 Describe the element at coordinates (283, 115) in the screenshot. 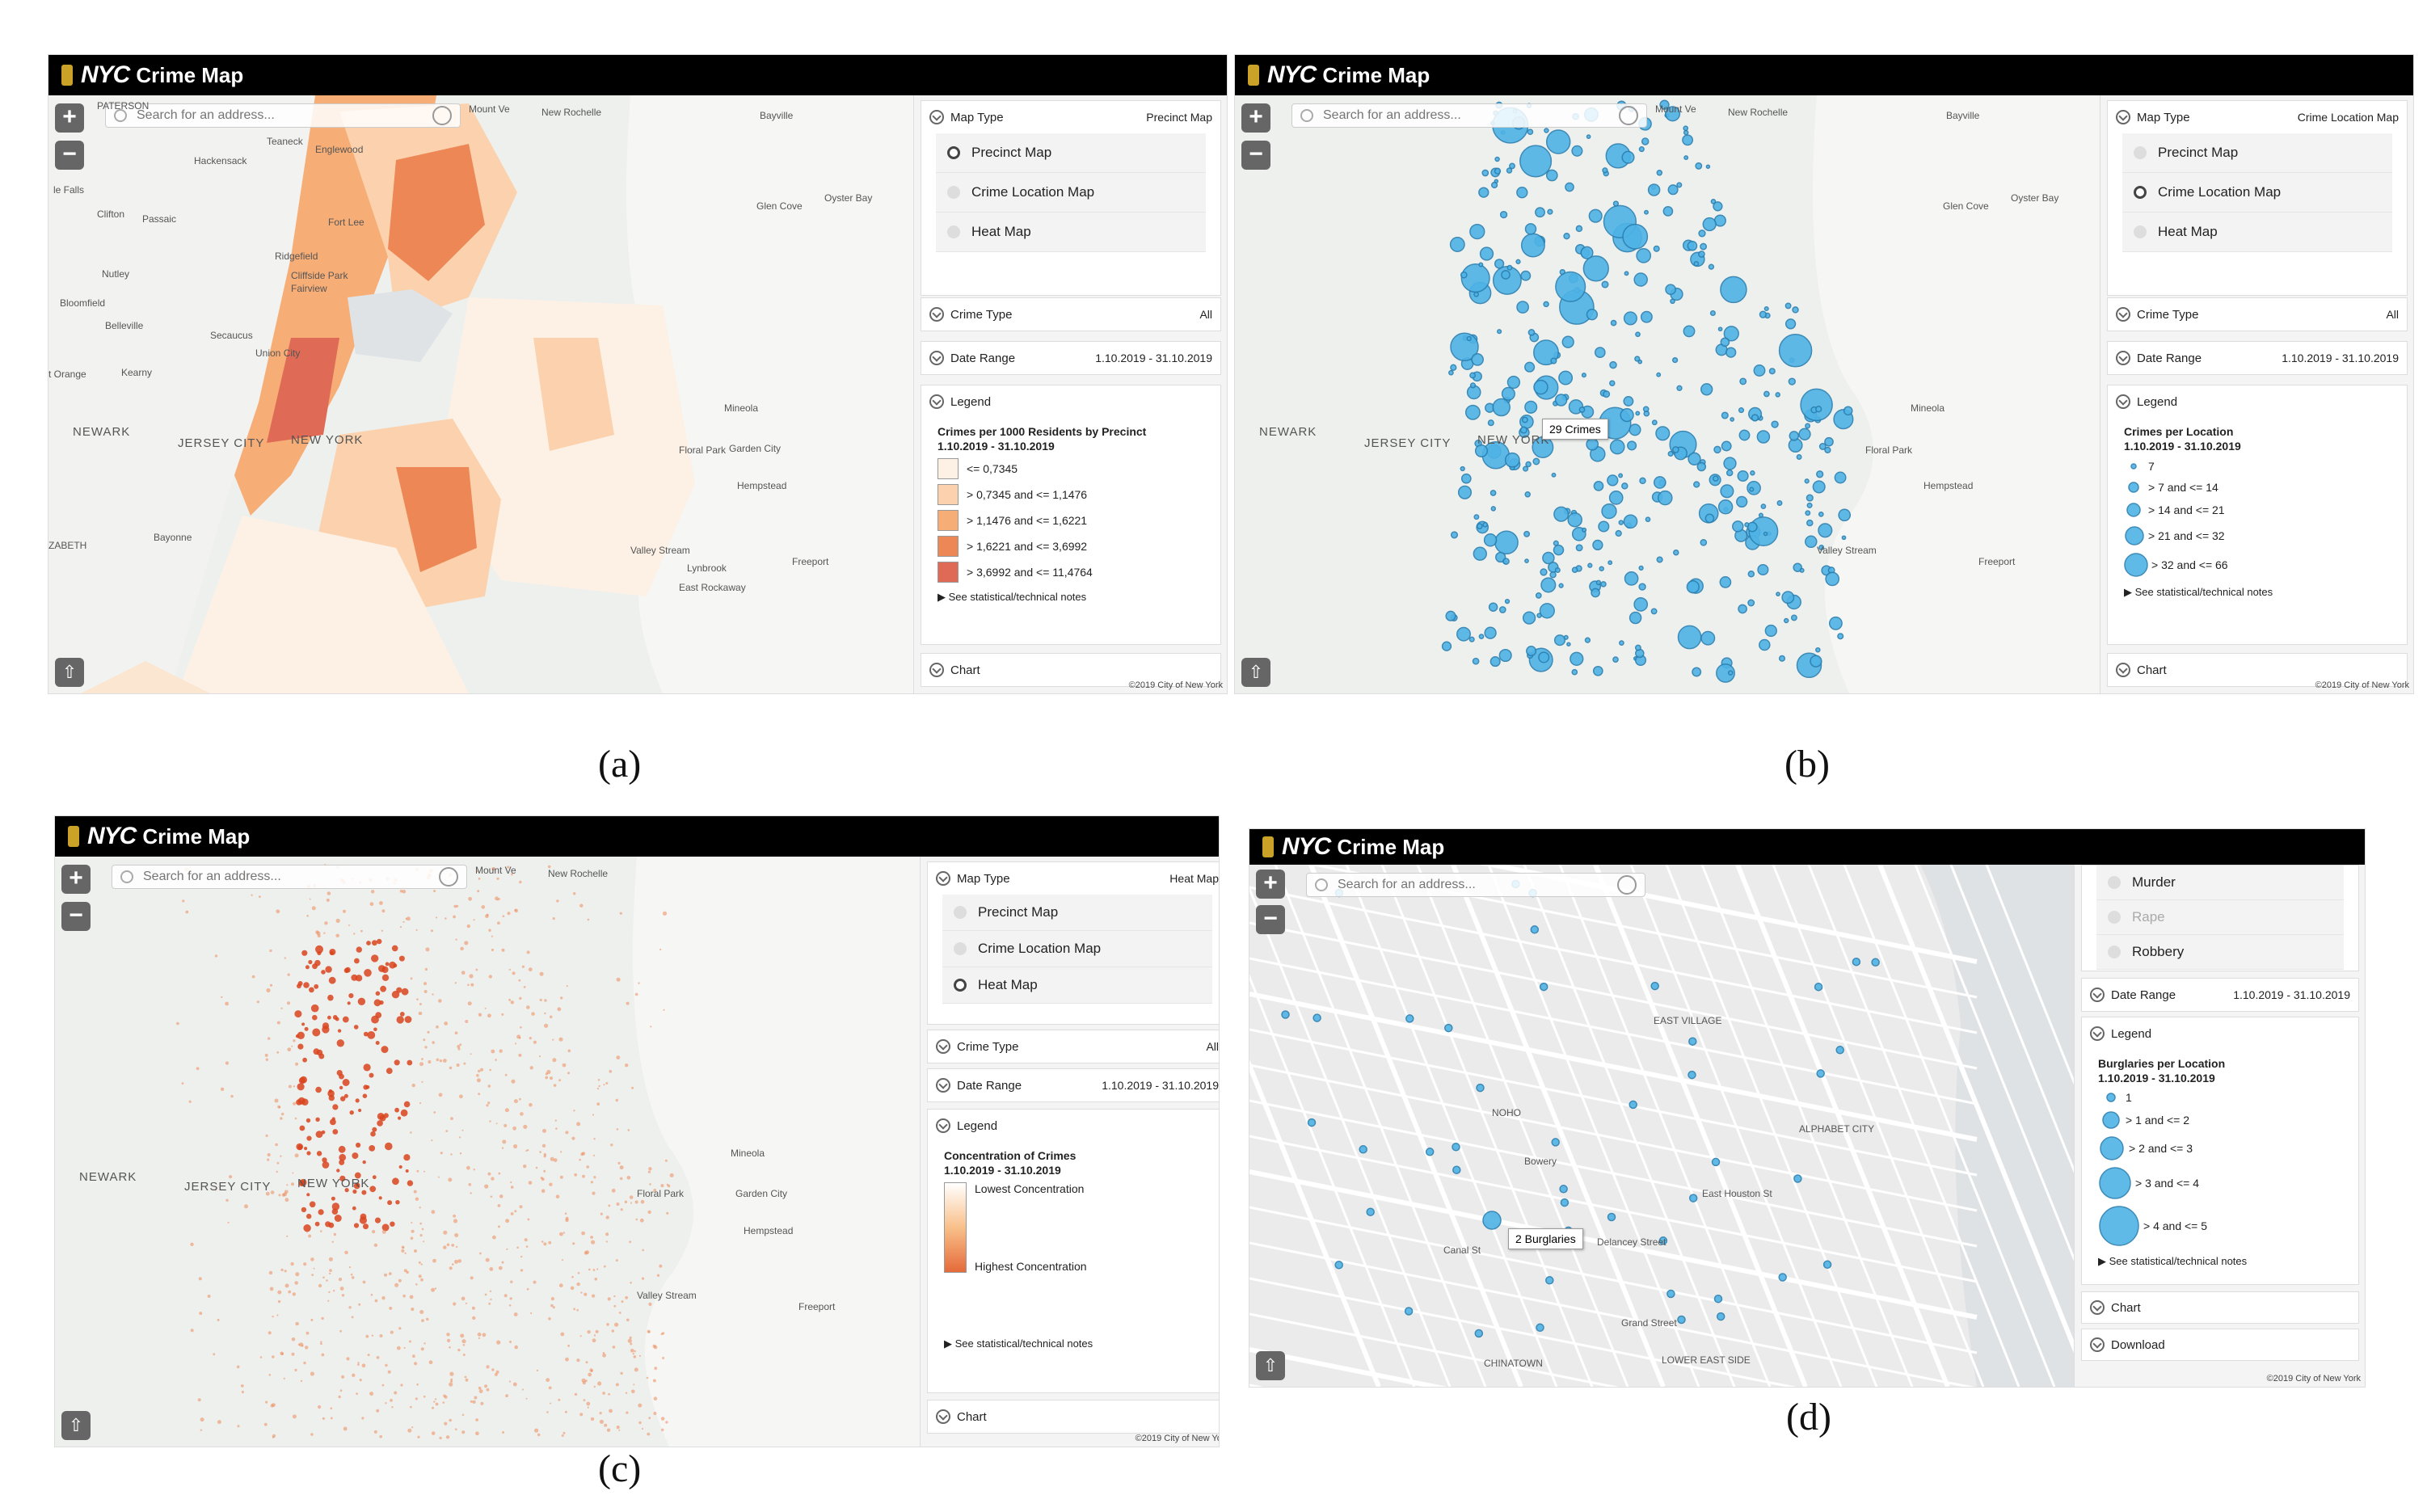

I see `search-input` at that location.